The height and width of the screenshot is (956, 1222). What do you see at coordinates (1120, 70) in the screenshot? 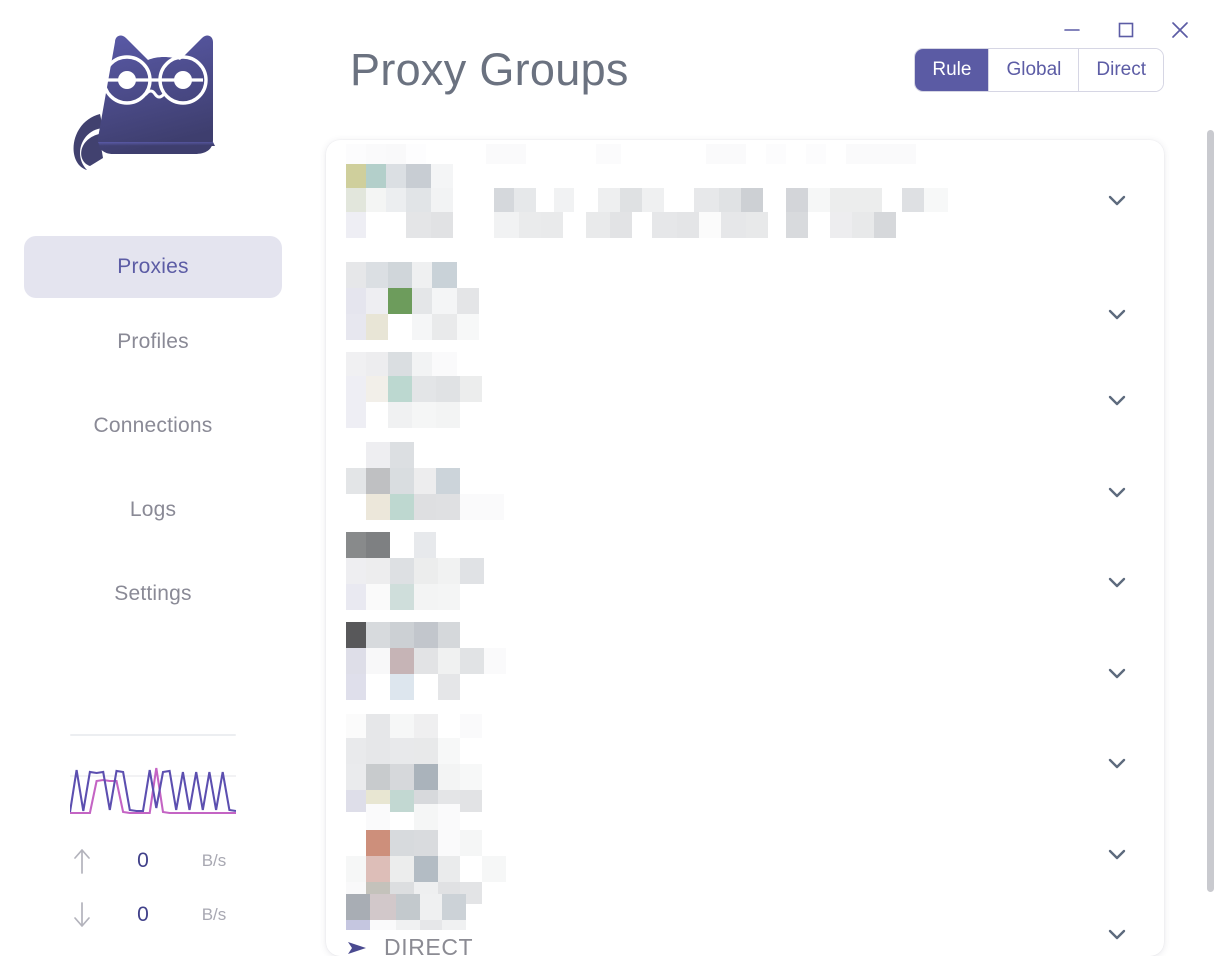
I see `mode-button-direct: Direct` at bounding box center [1120, 70].